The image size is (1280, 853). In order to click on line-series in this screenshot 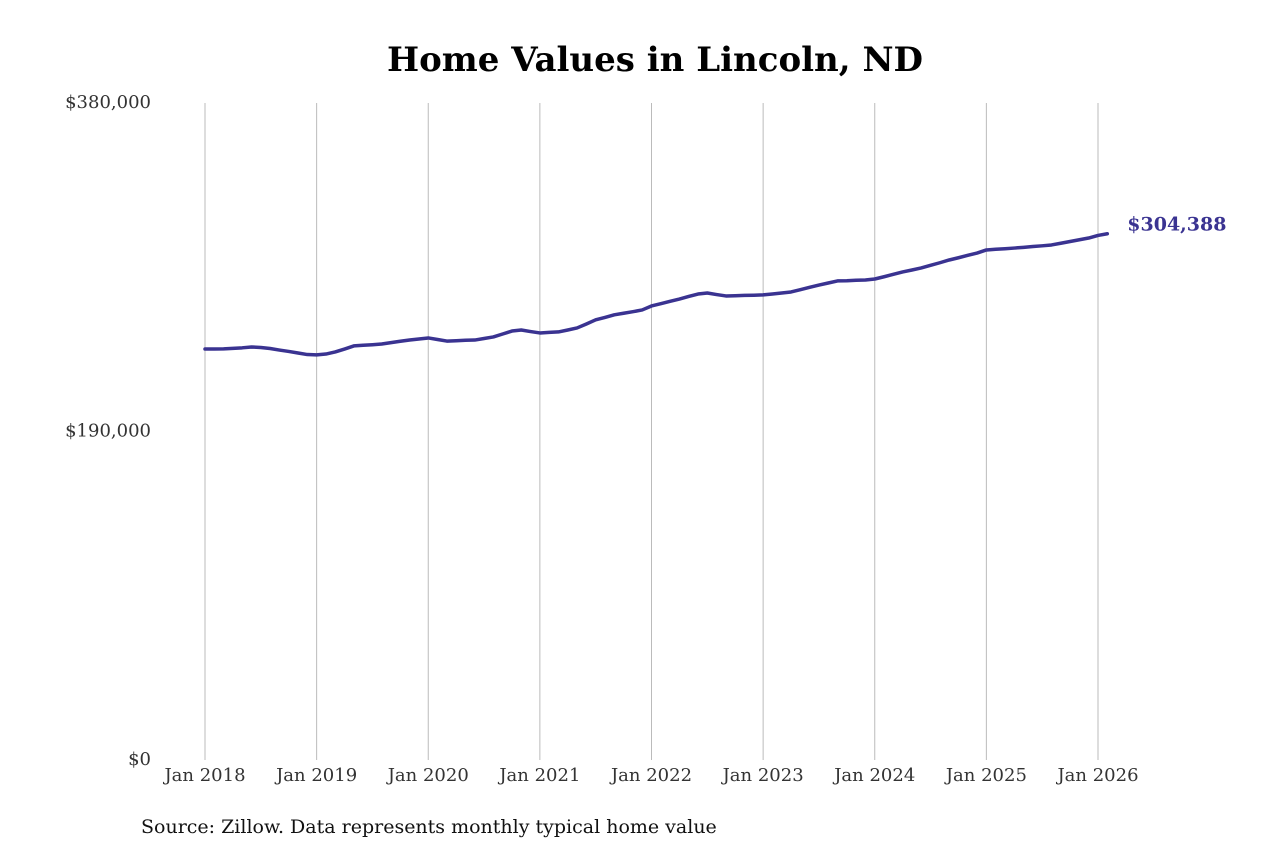, I will do `click(656, 294)`.